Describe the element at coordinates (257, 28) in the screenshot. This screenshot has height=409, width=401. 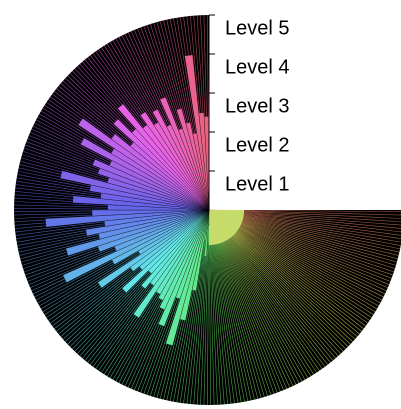
I see `tick-label: Level 5` at that location.